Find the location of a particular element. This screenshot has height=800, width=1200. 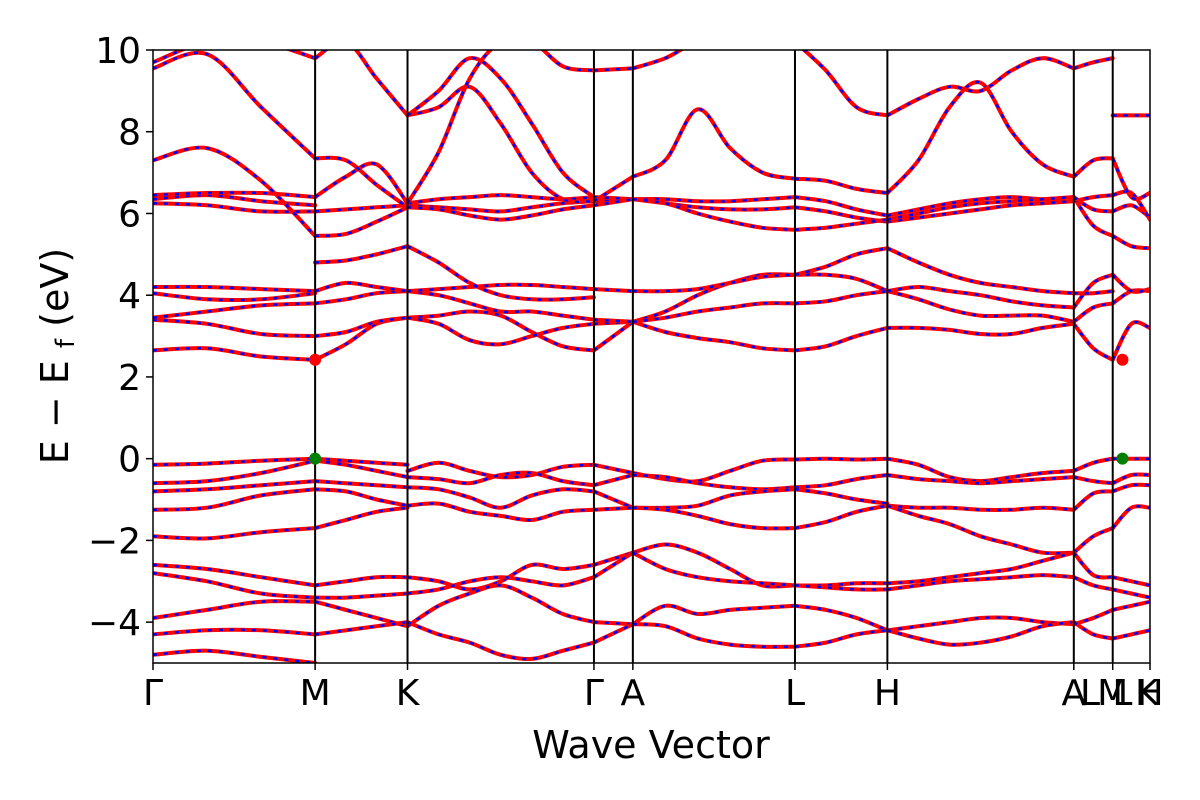

x-tick-label-3: Γ is located at coordinates (594, 693).